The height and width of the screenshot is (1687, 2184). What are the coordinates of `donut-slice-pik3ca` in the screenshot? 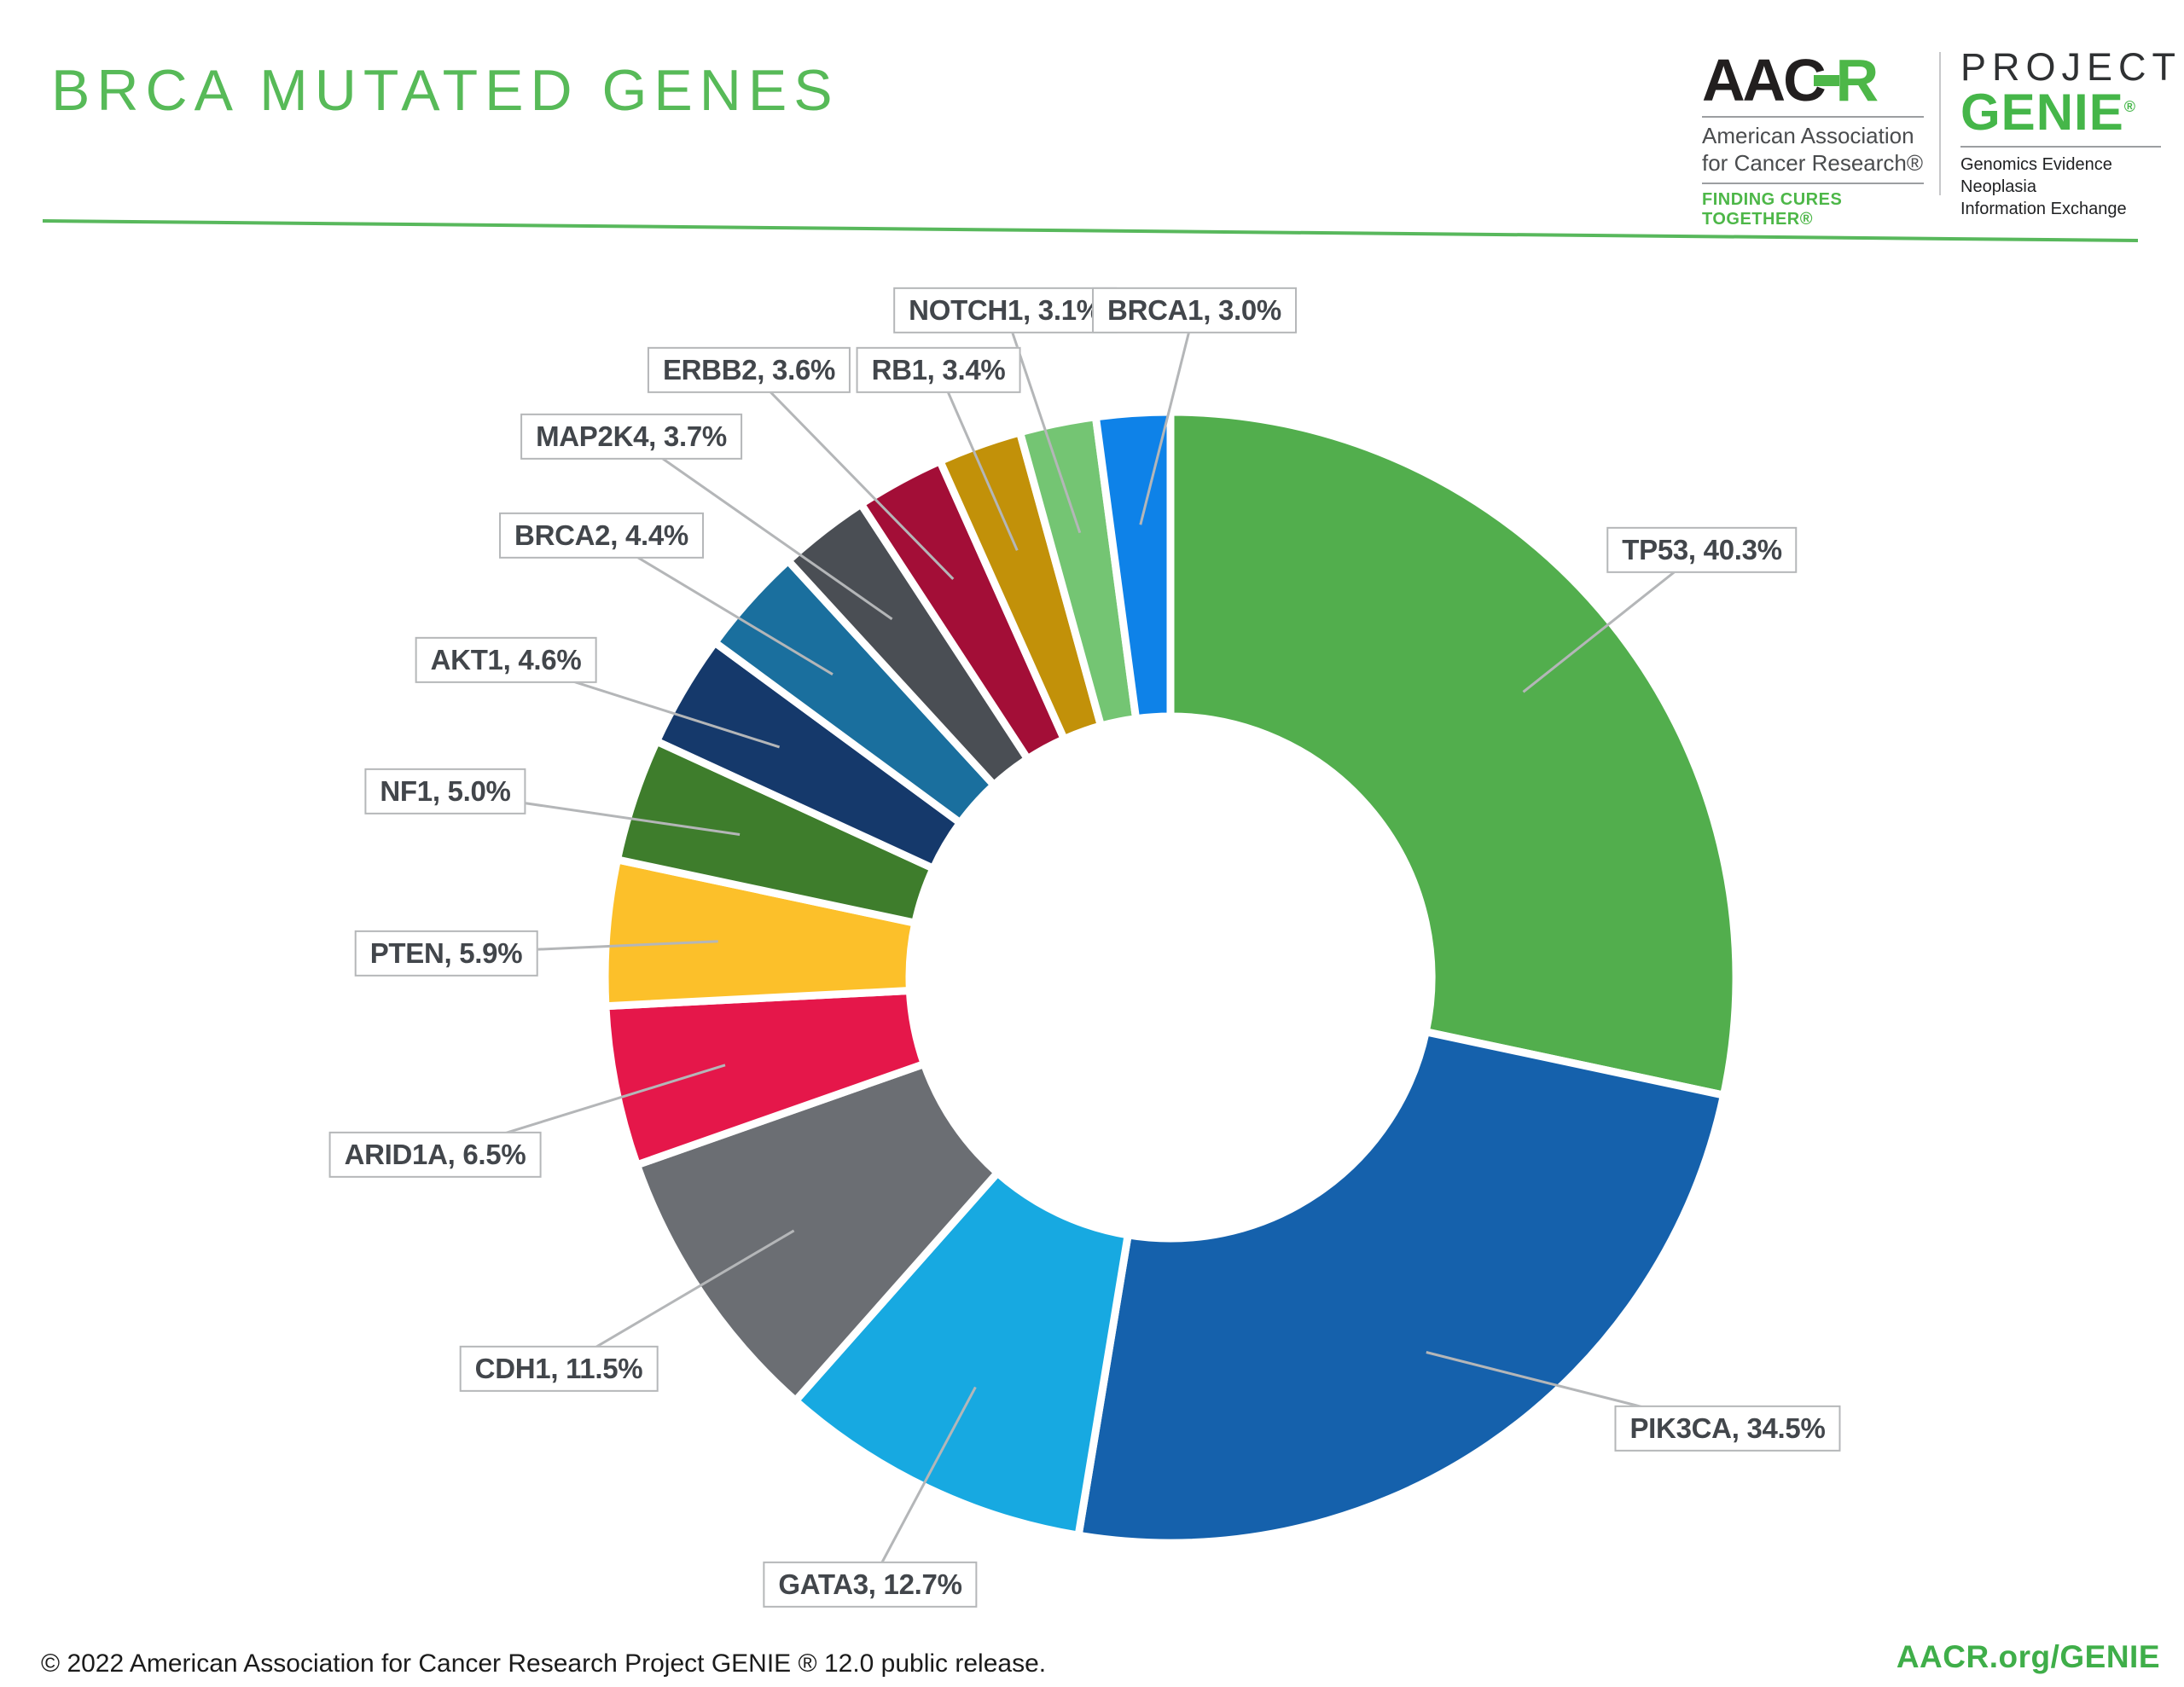 It's located at (1400, 1287).